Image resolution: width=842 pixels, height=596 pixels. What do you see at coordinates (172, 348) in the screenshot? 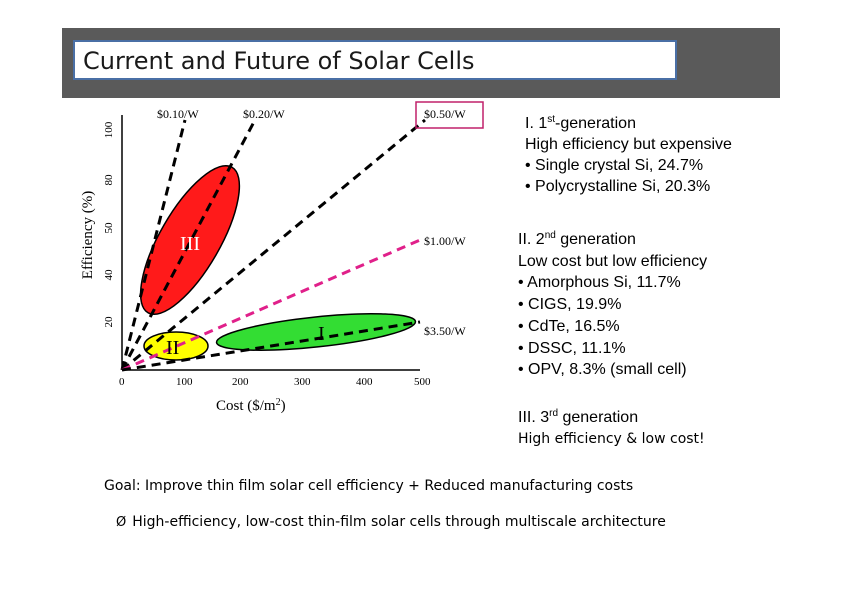
I see `region-label-ii: II` at bounding box center [172, 348].